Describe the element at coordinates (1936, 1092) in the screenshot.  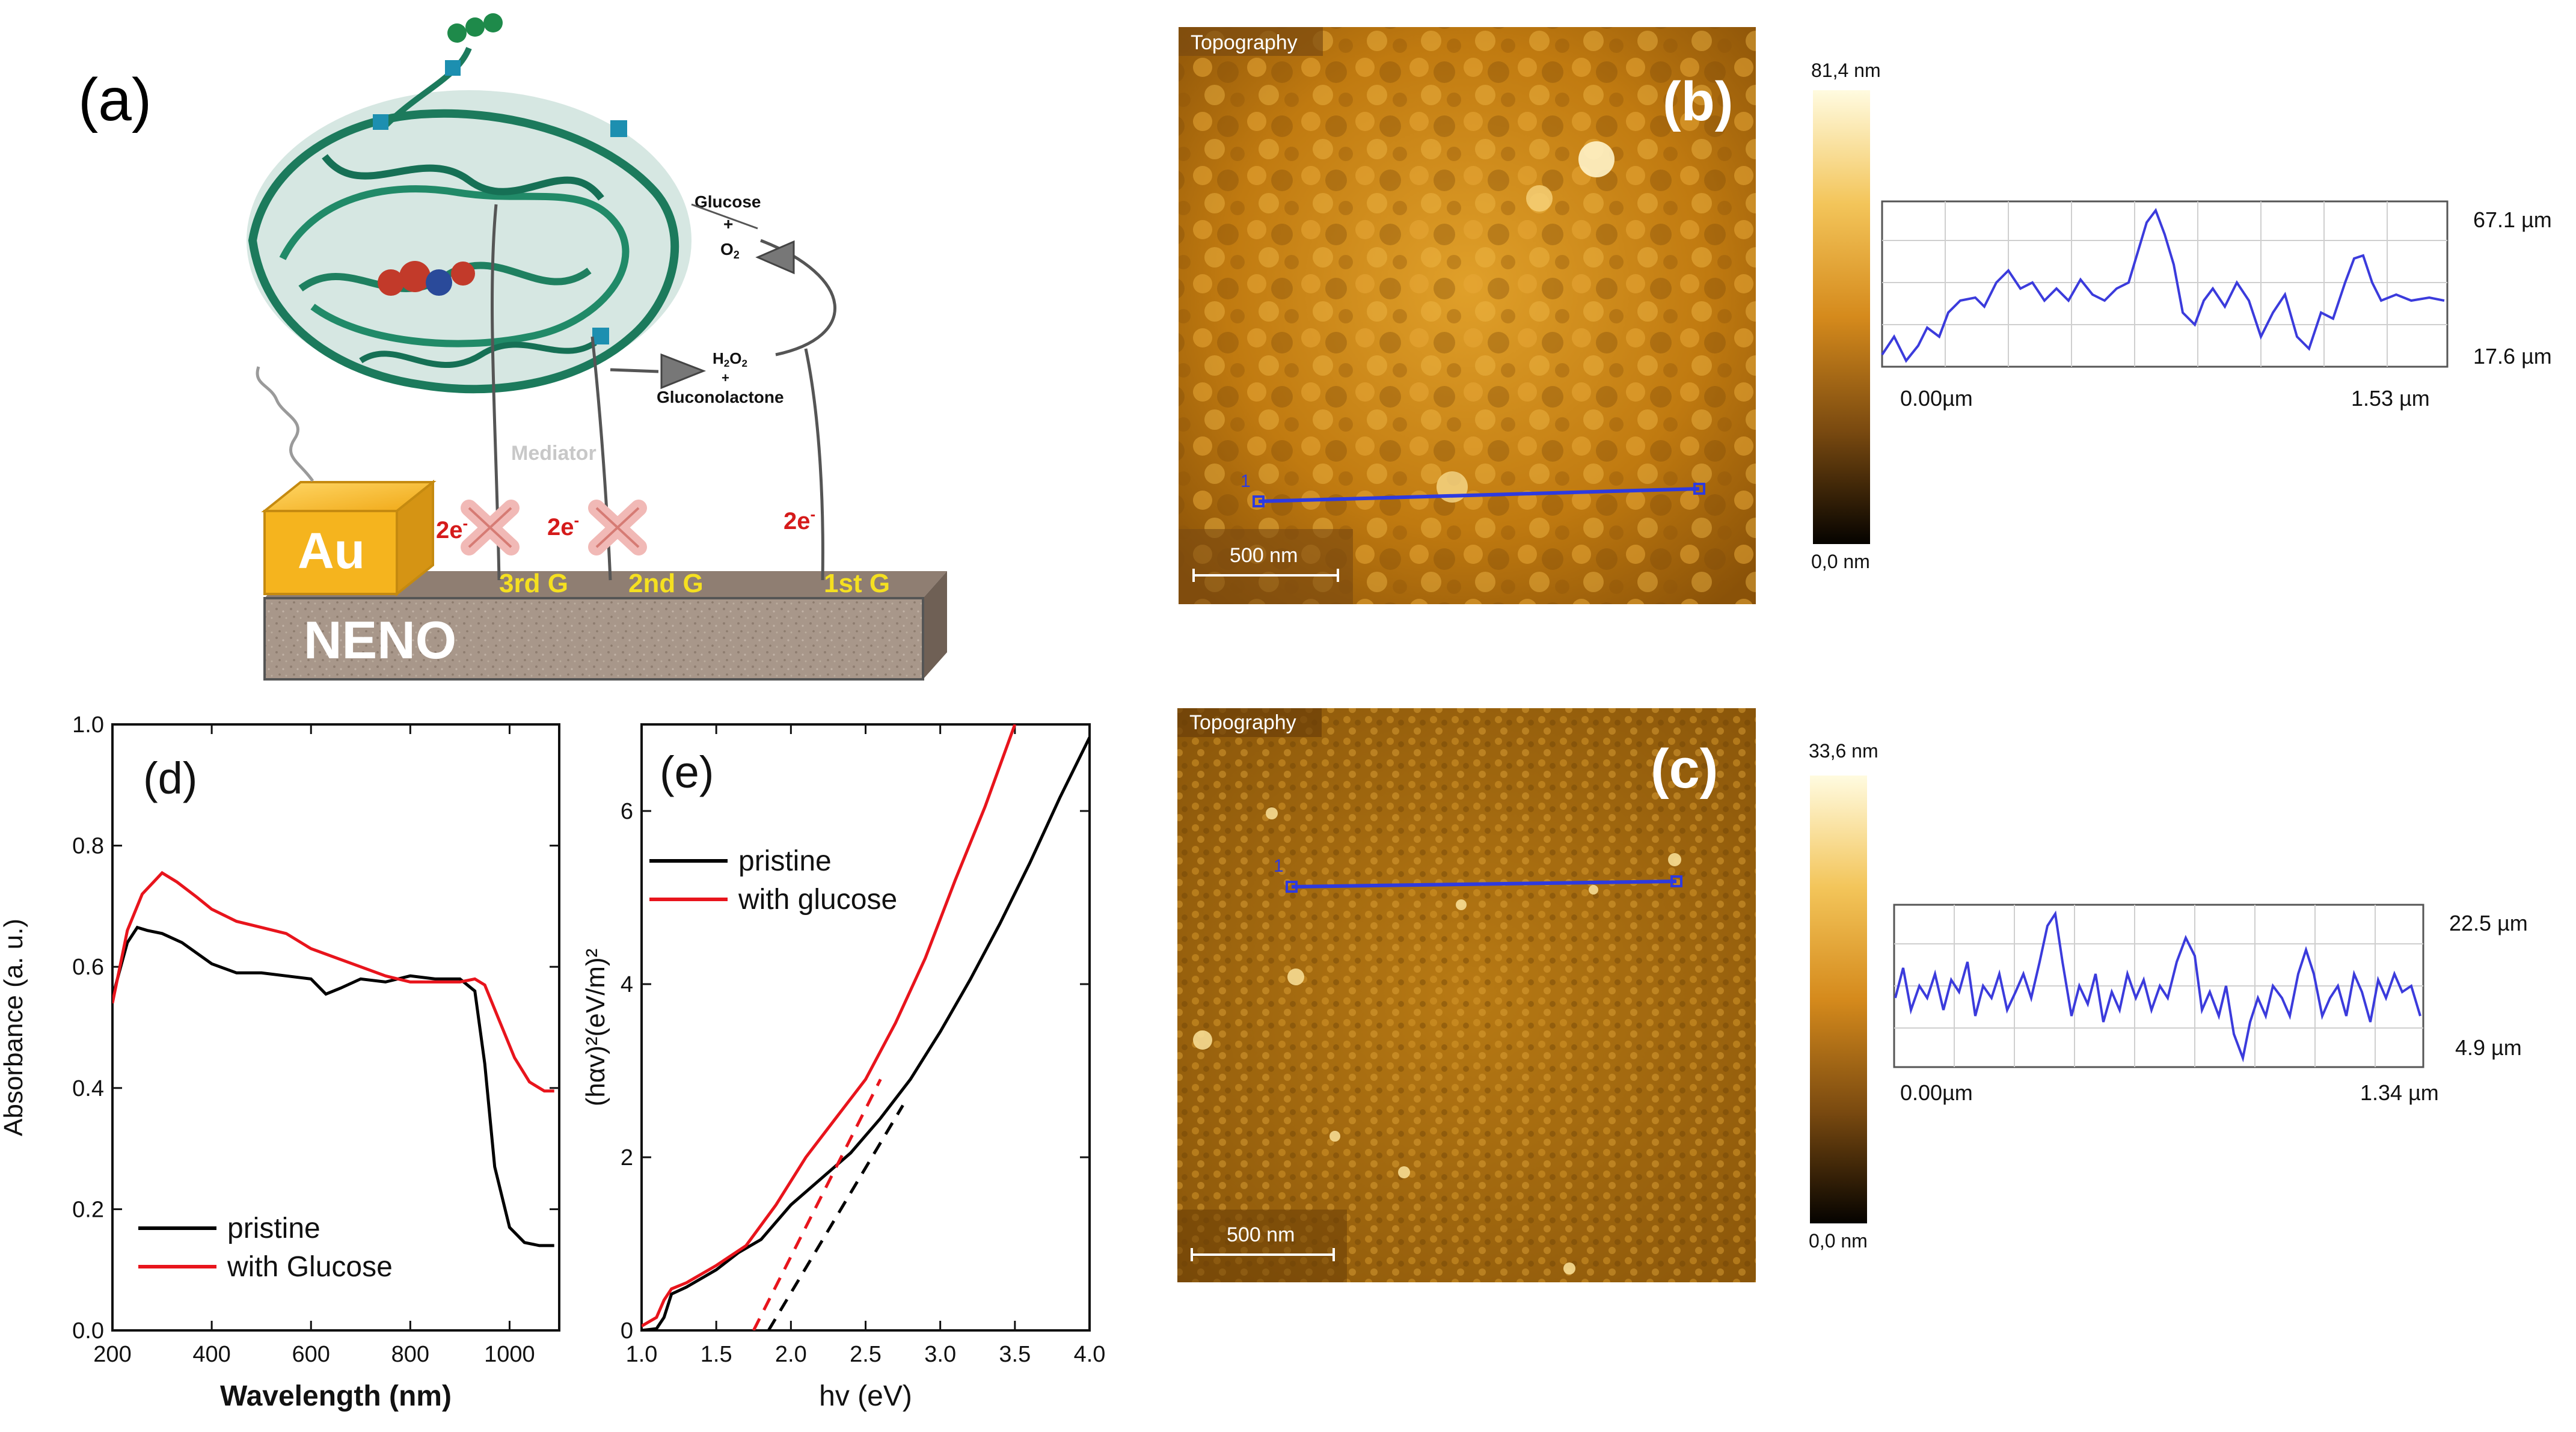
I see `profile-c-x0: 0.00µm` at that location.